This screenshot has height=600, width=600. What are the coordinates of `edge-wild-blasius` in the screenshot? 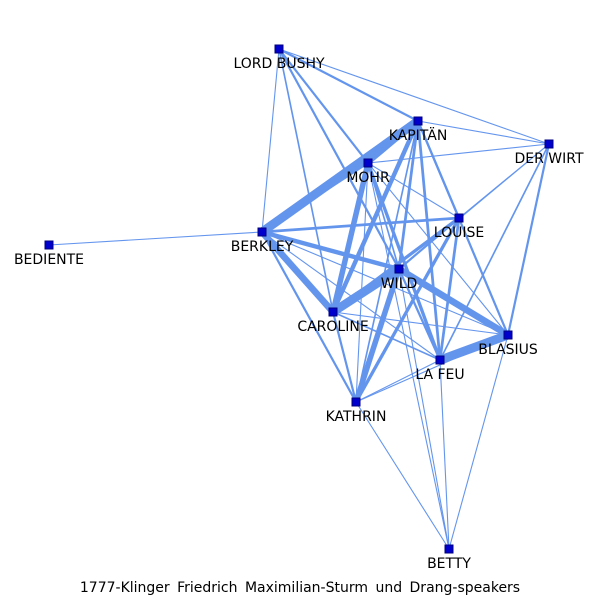 It's located at (453, 302).